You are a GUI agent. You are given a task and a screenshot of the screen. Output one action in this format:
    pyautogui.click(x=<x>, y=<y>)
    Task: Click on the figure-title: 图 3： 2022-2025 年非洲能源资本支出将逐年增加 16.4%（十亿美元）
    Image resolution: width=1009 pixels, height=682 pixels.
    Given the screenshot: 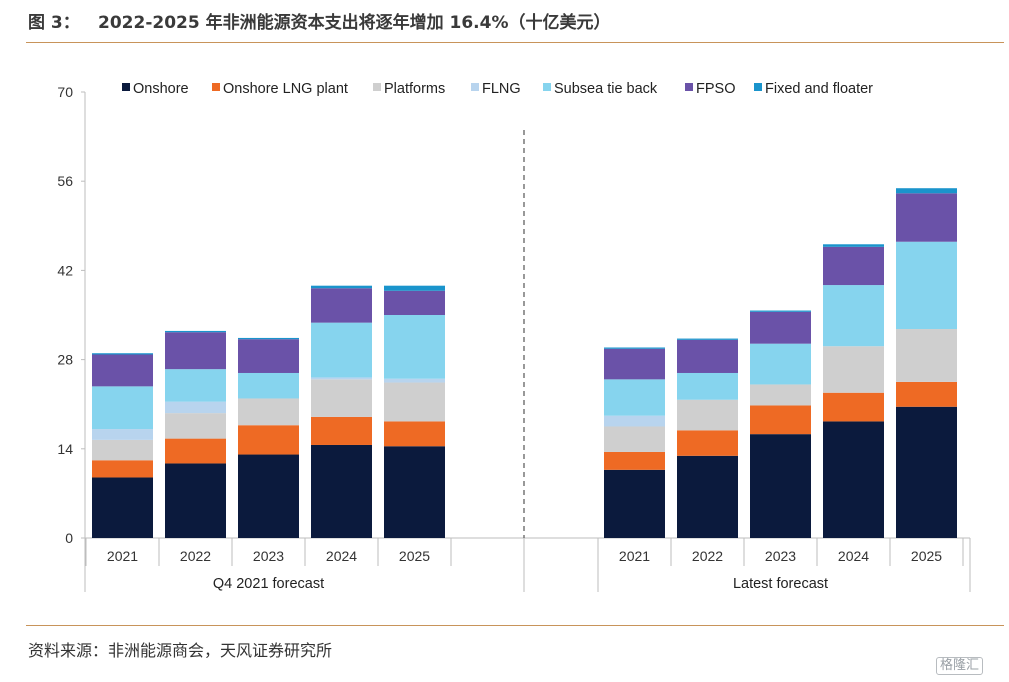 What is the action you would take?
    pyautogui.click(x=319, y=20)
    